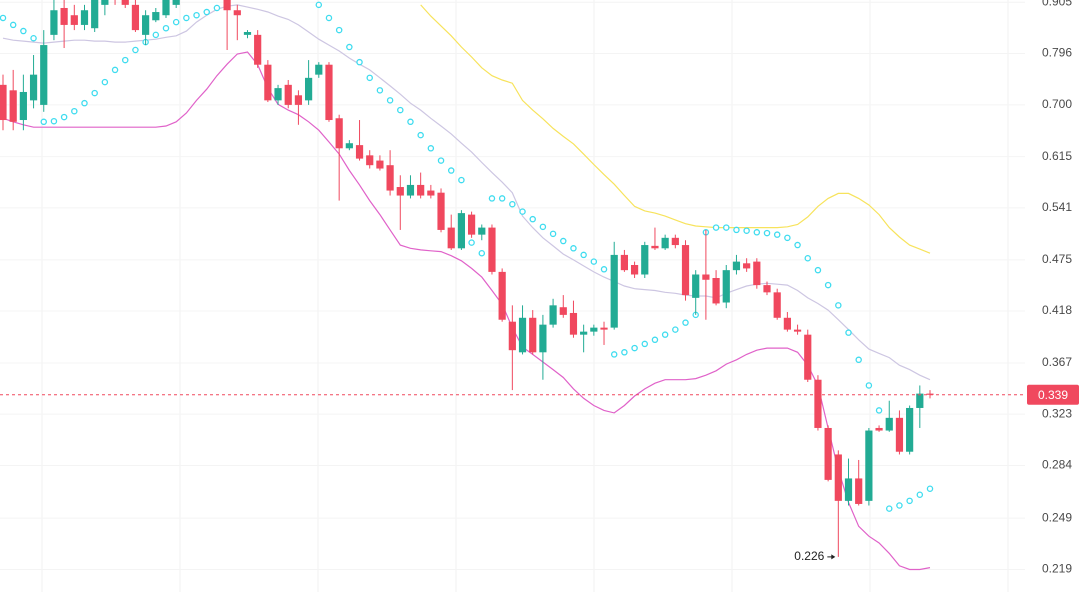 Image resolution: width=1080 pixels, height=592 pixels. Describe the element at coordinates (1057, 362) in the screenshot. I see `y-tick-label: 0.367` at that location.